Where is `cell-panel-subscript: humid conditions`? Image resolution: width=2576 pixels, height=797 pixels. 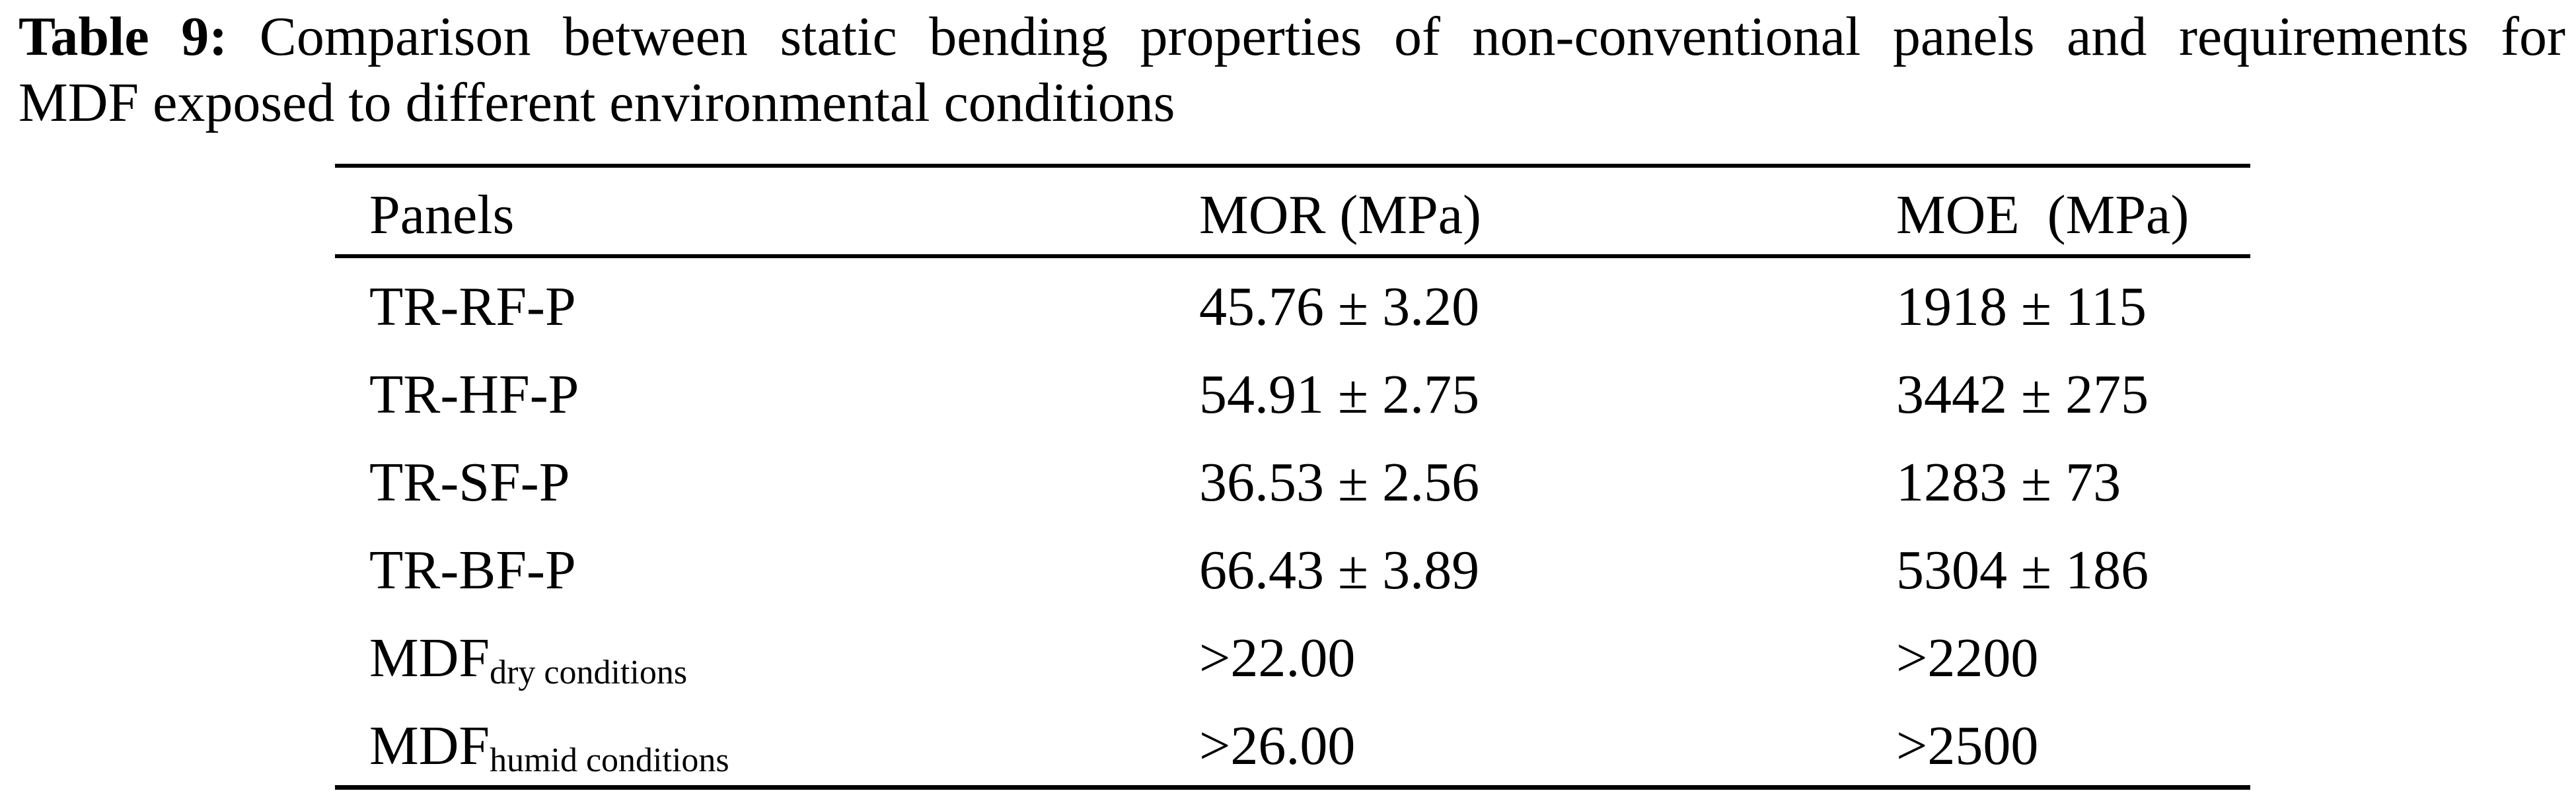
cell-panel-subscript: humid conditions is located at coordinates (609, 760).